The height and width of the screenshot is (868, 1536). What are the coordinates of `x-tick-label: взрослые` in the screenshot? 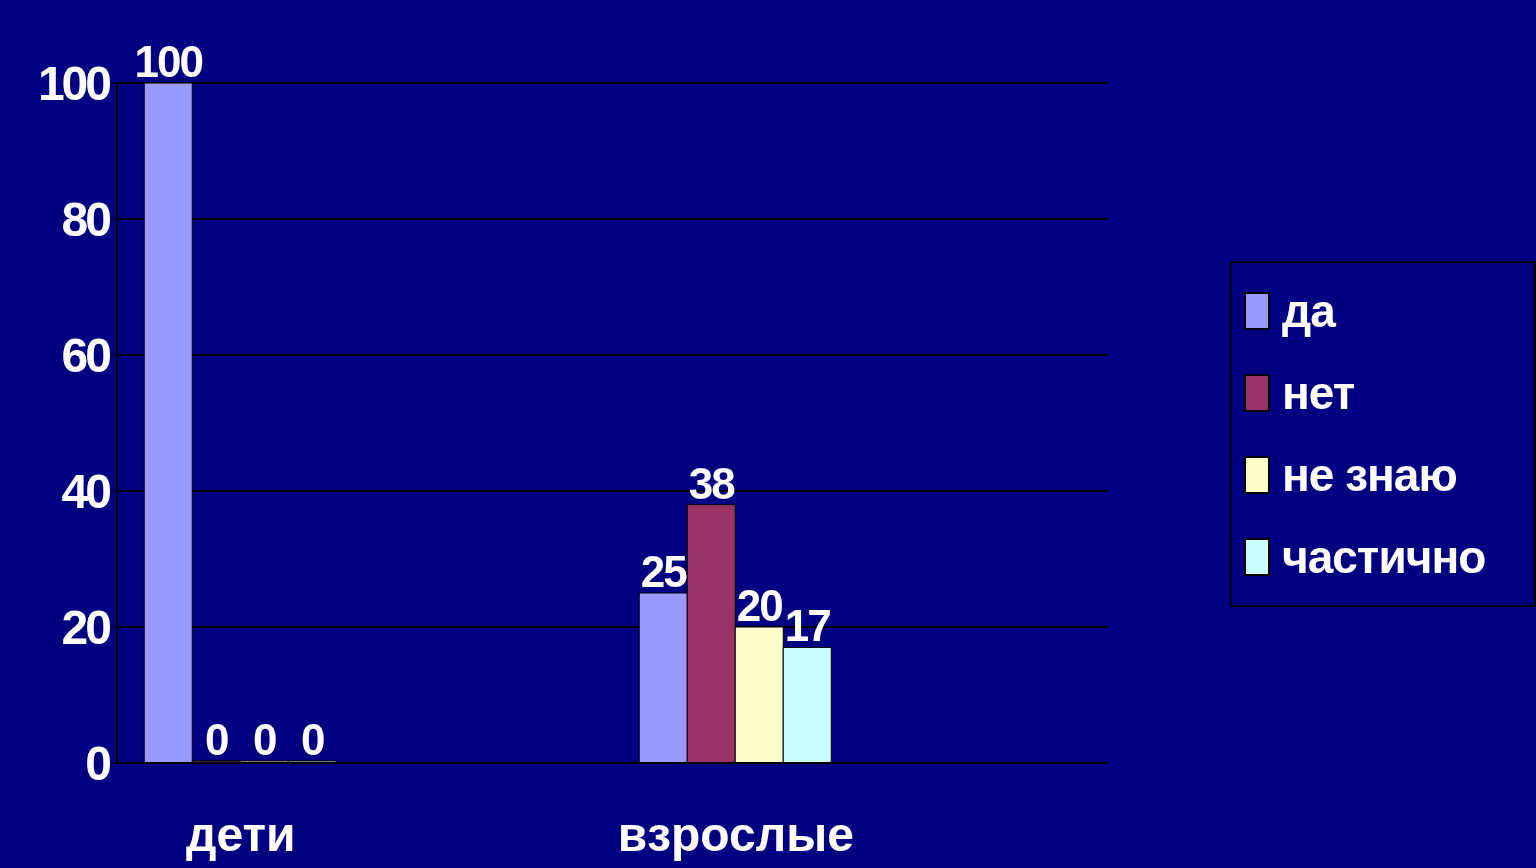 It's located at (735, 835).